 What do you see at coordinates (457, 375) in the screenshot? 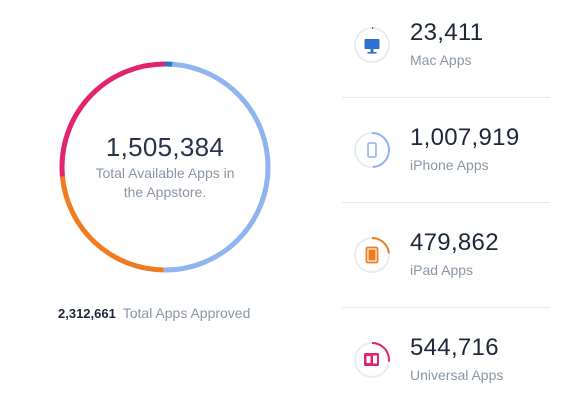
I see `universal-apps-label: Universal Apps` at bounding box center [457, 375].